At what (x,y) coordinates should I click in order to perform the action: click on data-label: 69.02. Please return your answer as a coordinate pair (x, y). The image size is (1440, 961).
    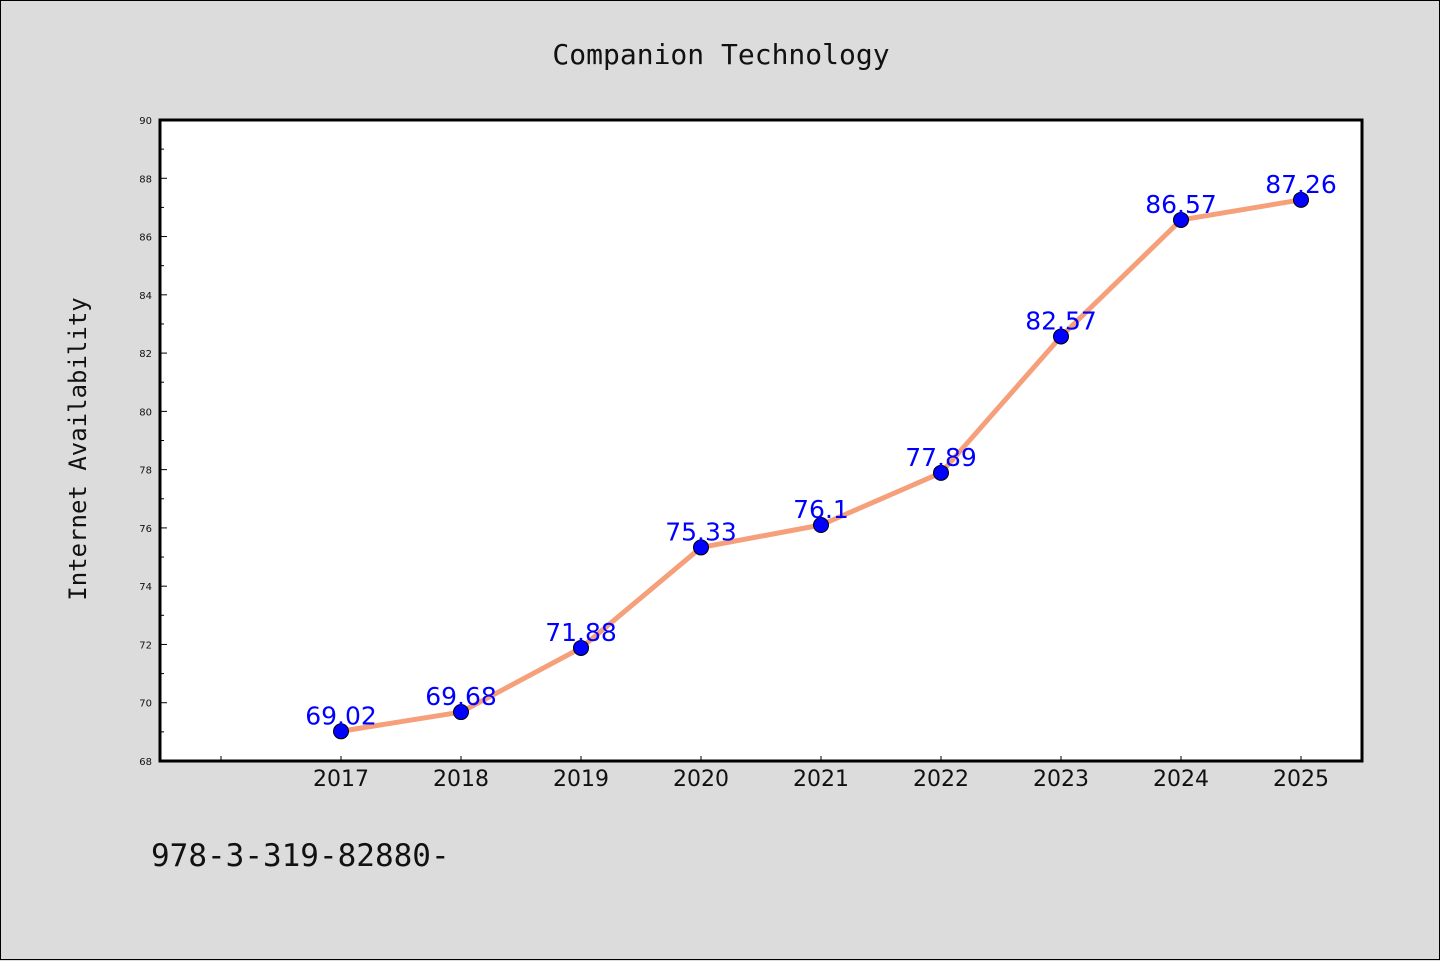
    Looking at the image, I should click on (341, 715).